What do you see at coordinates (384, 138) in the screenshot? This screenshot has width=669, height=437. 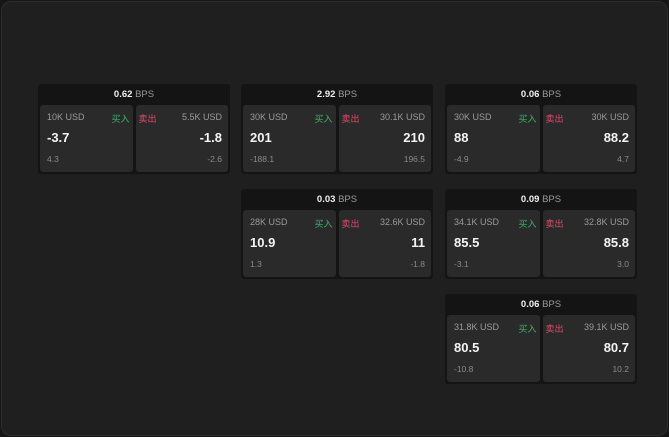 I see `sell-button: 30.1K USD 卖出 210 196.5` at bounding box center [384, 138].